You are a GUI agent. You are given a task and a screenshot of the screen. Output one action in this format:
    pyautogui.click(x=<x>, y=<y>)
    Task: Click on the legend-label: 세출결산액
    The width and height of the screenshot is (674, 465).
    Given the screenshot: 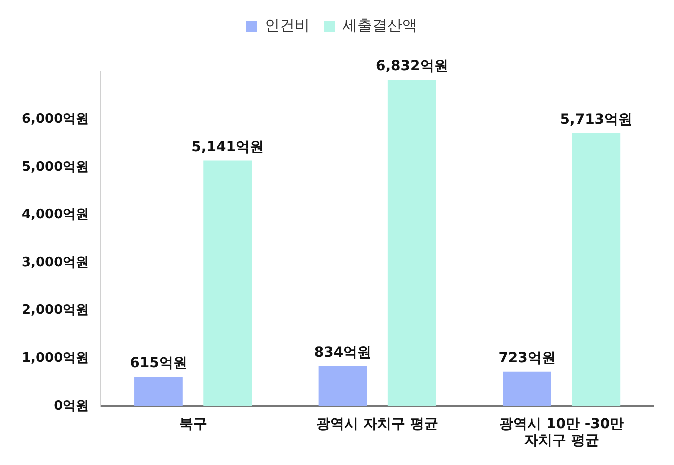 What is the action you would take?
    pyautogui.click(x=380, y=25)
    